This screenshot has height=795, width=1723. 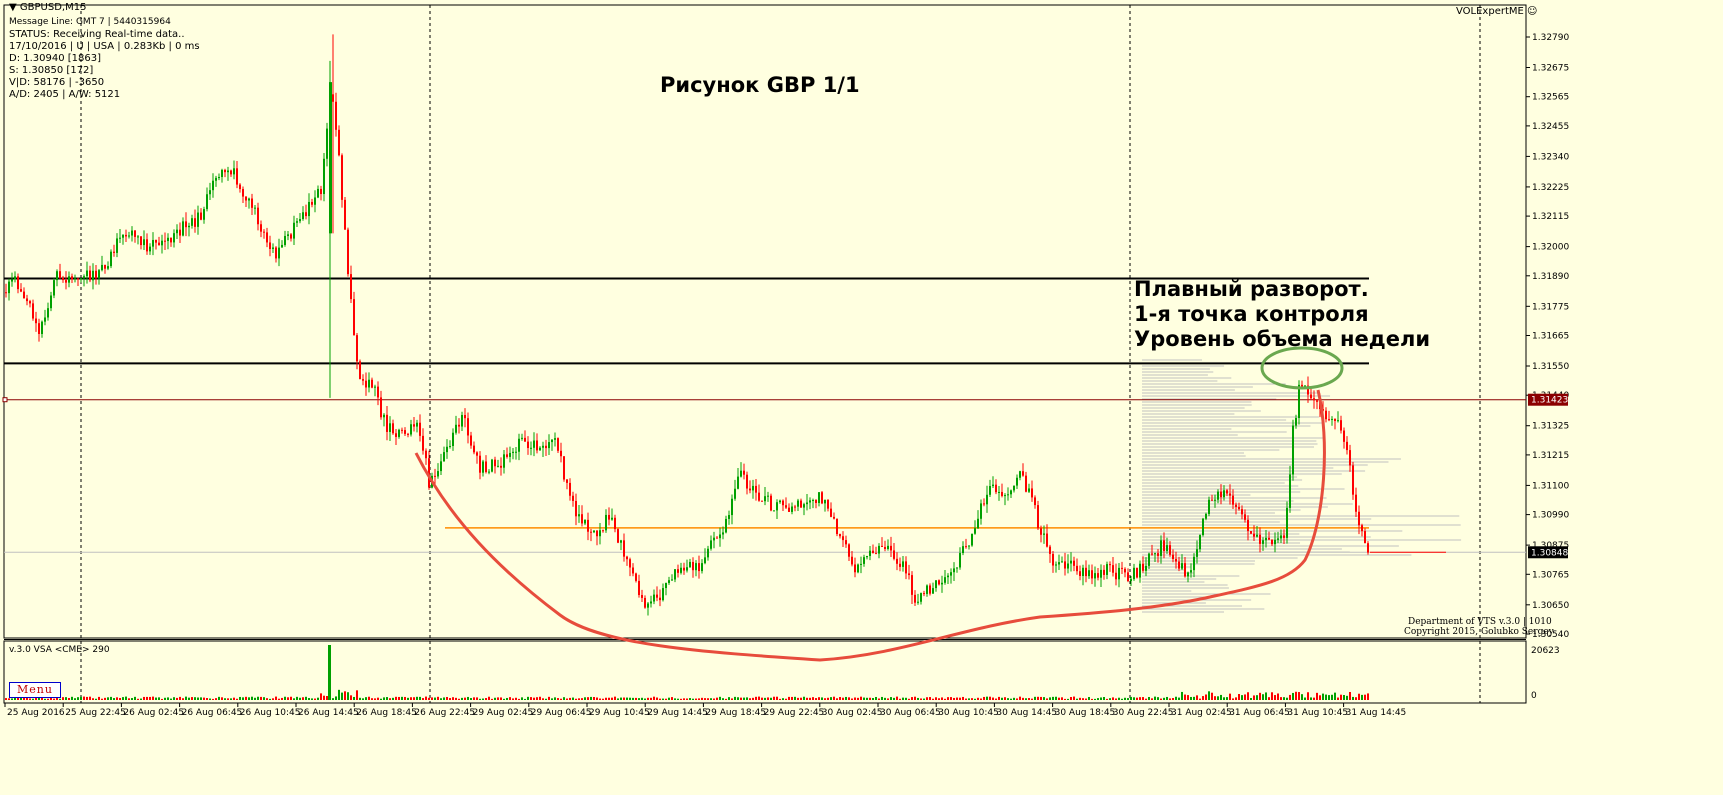 What do you see at coordinates (65, 94) in the screenshot?
I see `info-line-ad: A/D: 2405 | A/W: 5121` at bounding box center [65, 94].